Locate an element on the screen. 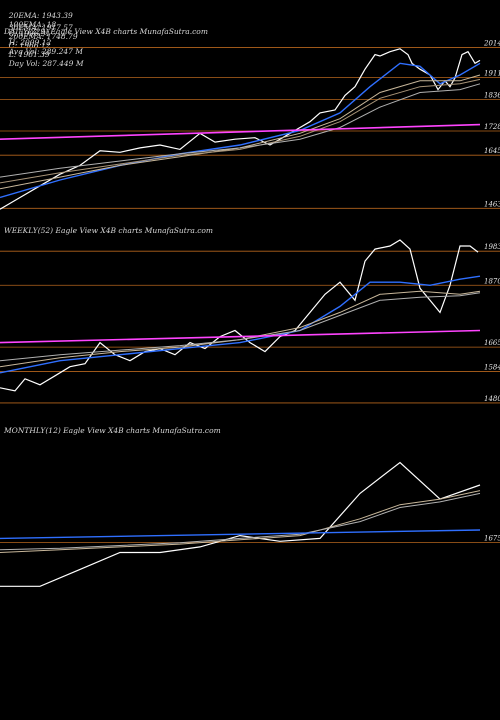 The width and height of the screenshot is (500, 720). weekly-series-ema-tan is located at coordinates (240, 329).